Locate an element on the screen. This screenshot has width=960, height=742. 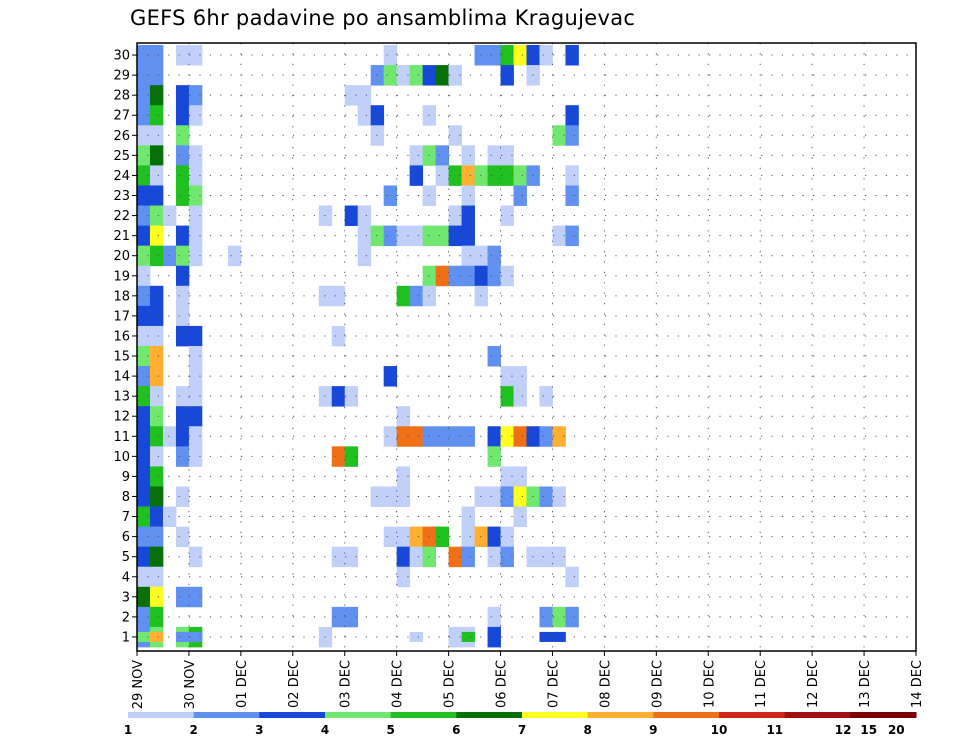
color-scale-label: 5 is located at coordinates (390, 730).